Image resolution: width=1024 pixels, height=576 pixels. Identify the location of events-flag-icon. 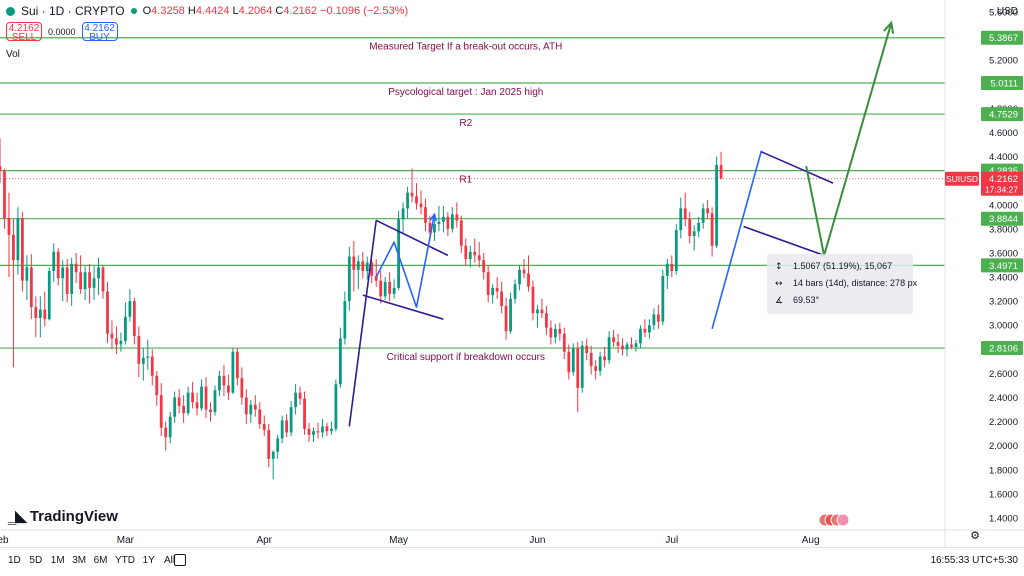
(834, 520).